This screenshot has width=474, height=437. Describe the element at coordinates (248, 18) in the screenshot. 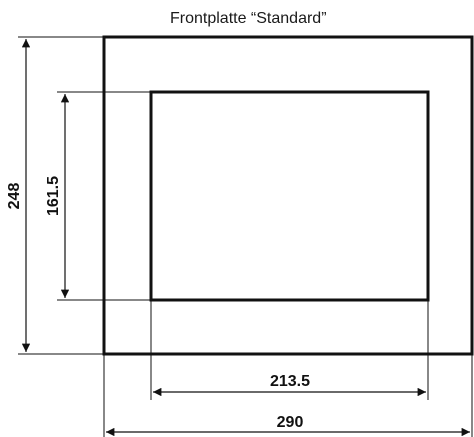

I see `drawing-title: Frontplatte “Standard”` at that location.